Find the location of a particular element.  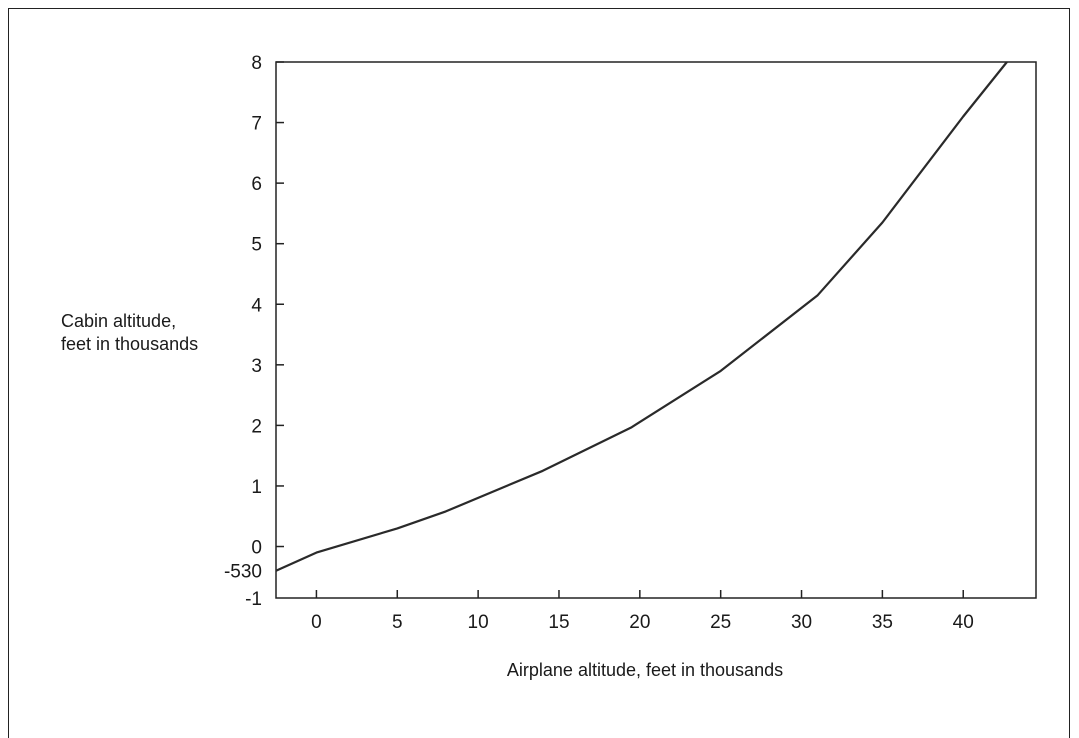

x-tick-label: 5 is located at coordinates (397, 622).